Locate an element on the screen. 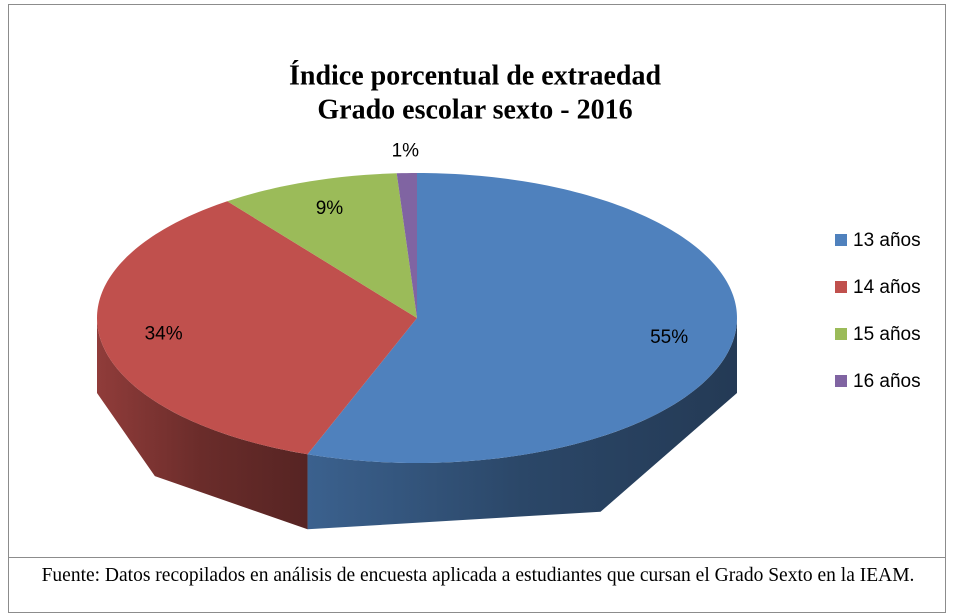 Image resolution: width=956 pixels, height=615 pixels. data-label: 34% is located at coordinates (164, 334).